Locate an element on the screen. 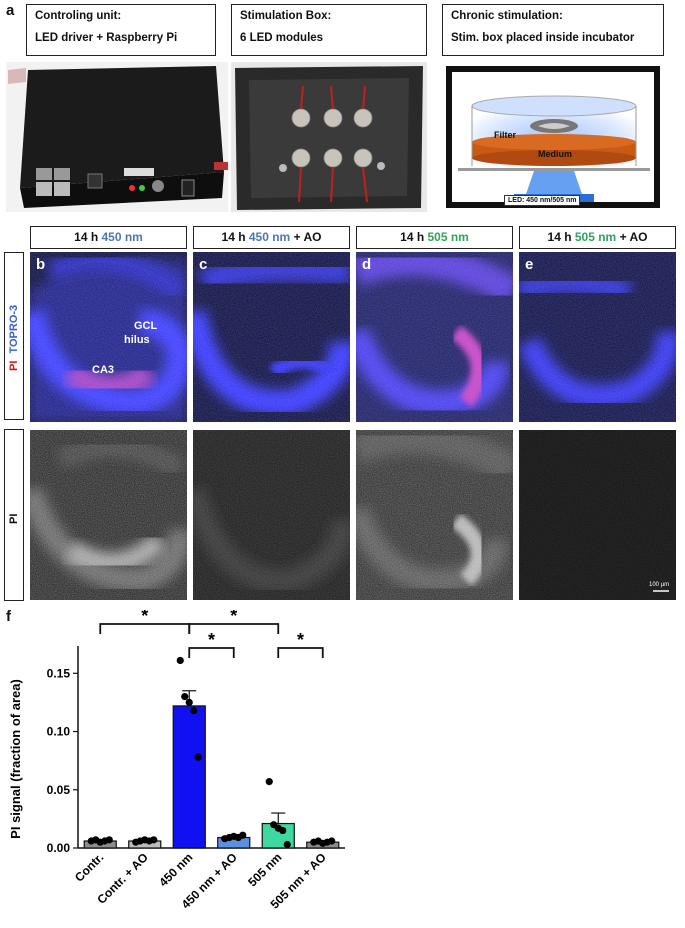  filter-label: Filter is located at coordinates (505, 135).